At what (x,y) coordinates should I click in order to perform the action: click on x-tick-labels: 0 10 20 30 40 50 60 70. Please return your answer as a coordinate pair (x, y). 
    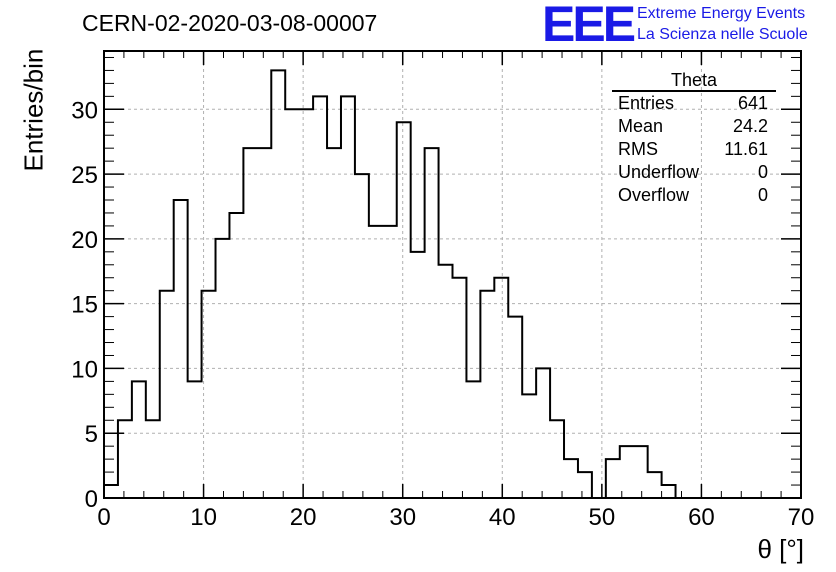
    Looking at the image, I should click on (455, 517).